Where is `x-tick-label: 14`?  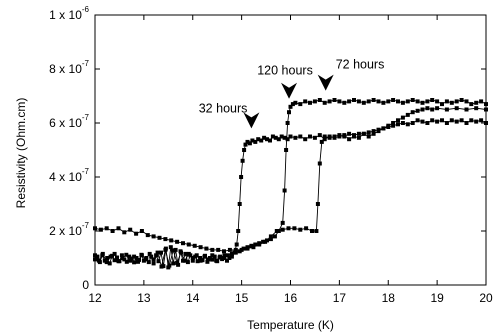
x-tick-label: 14 is located at coordinates (193, 298).